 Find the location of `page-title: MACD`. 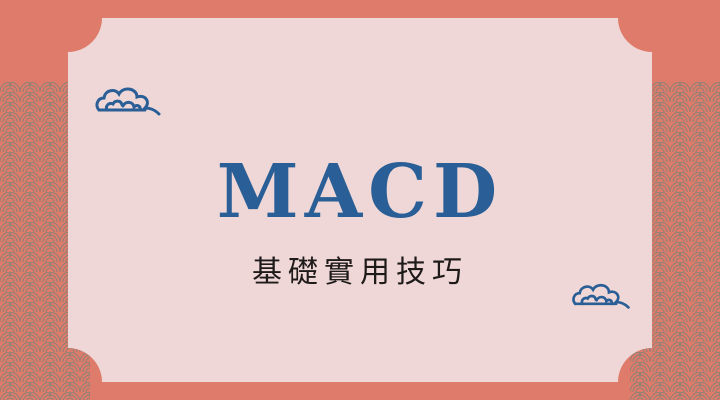

page-title: MACD is located at coordinates (360, 192).